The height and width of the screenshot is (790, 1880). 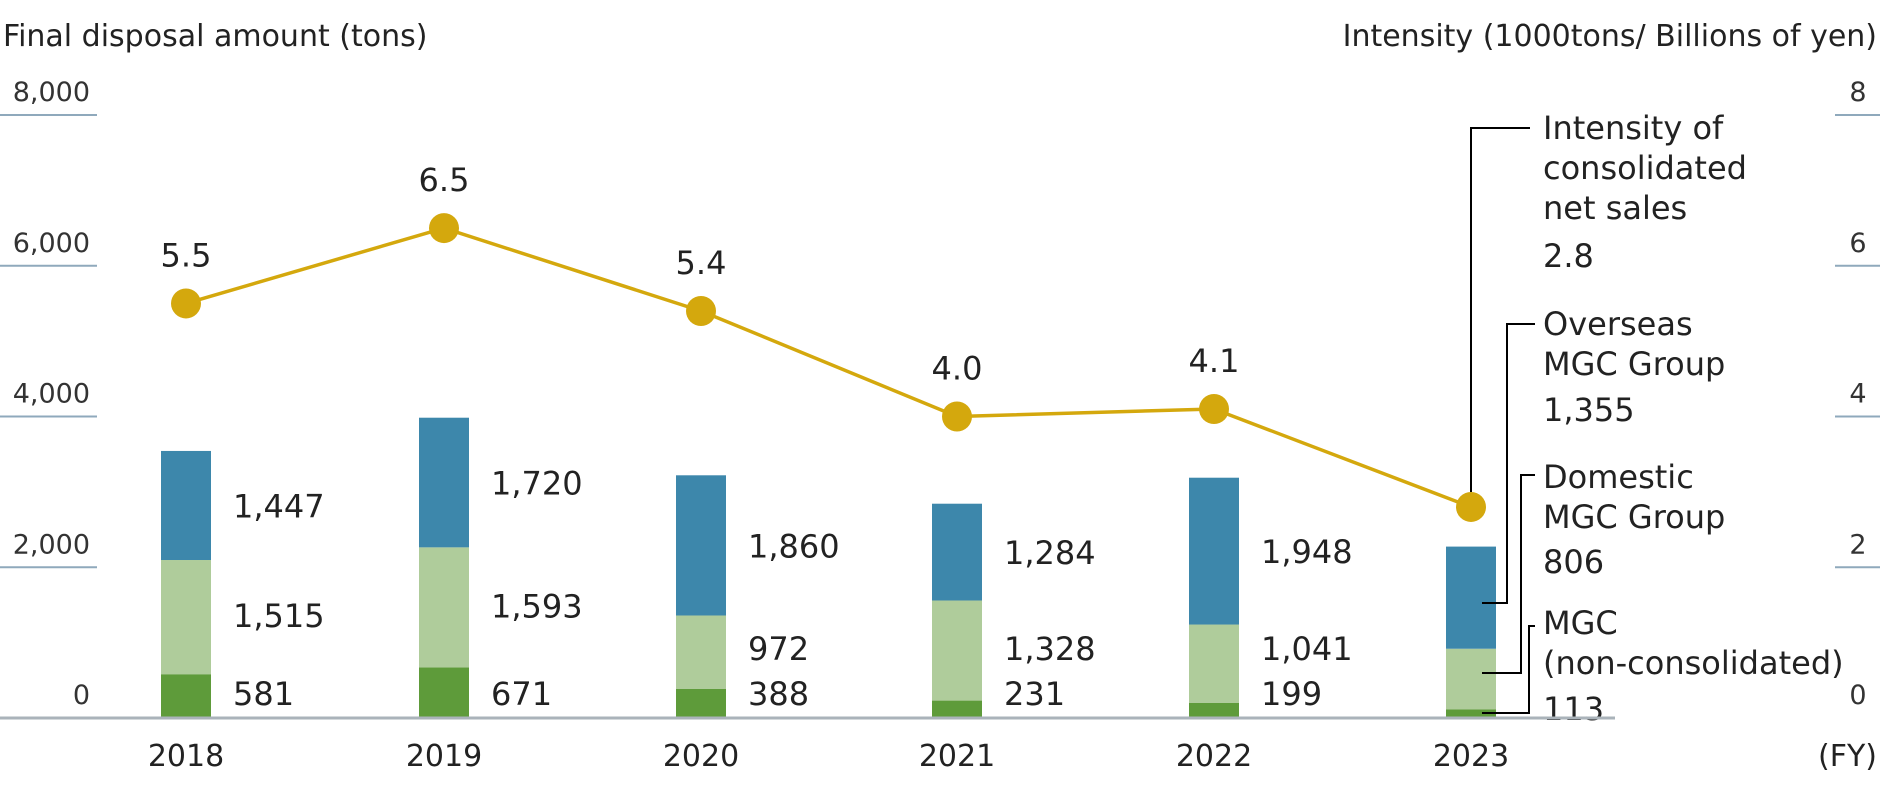 I want to click on overseas-legend-value: 1,355, so click(x=1589, y=410).